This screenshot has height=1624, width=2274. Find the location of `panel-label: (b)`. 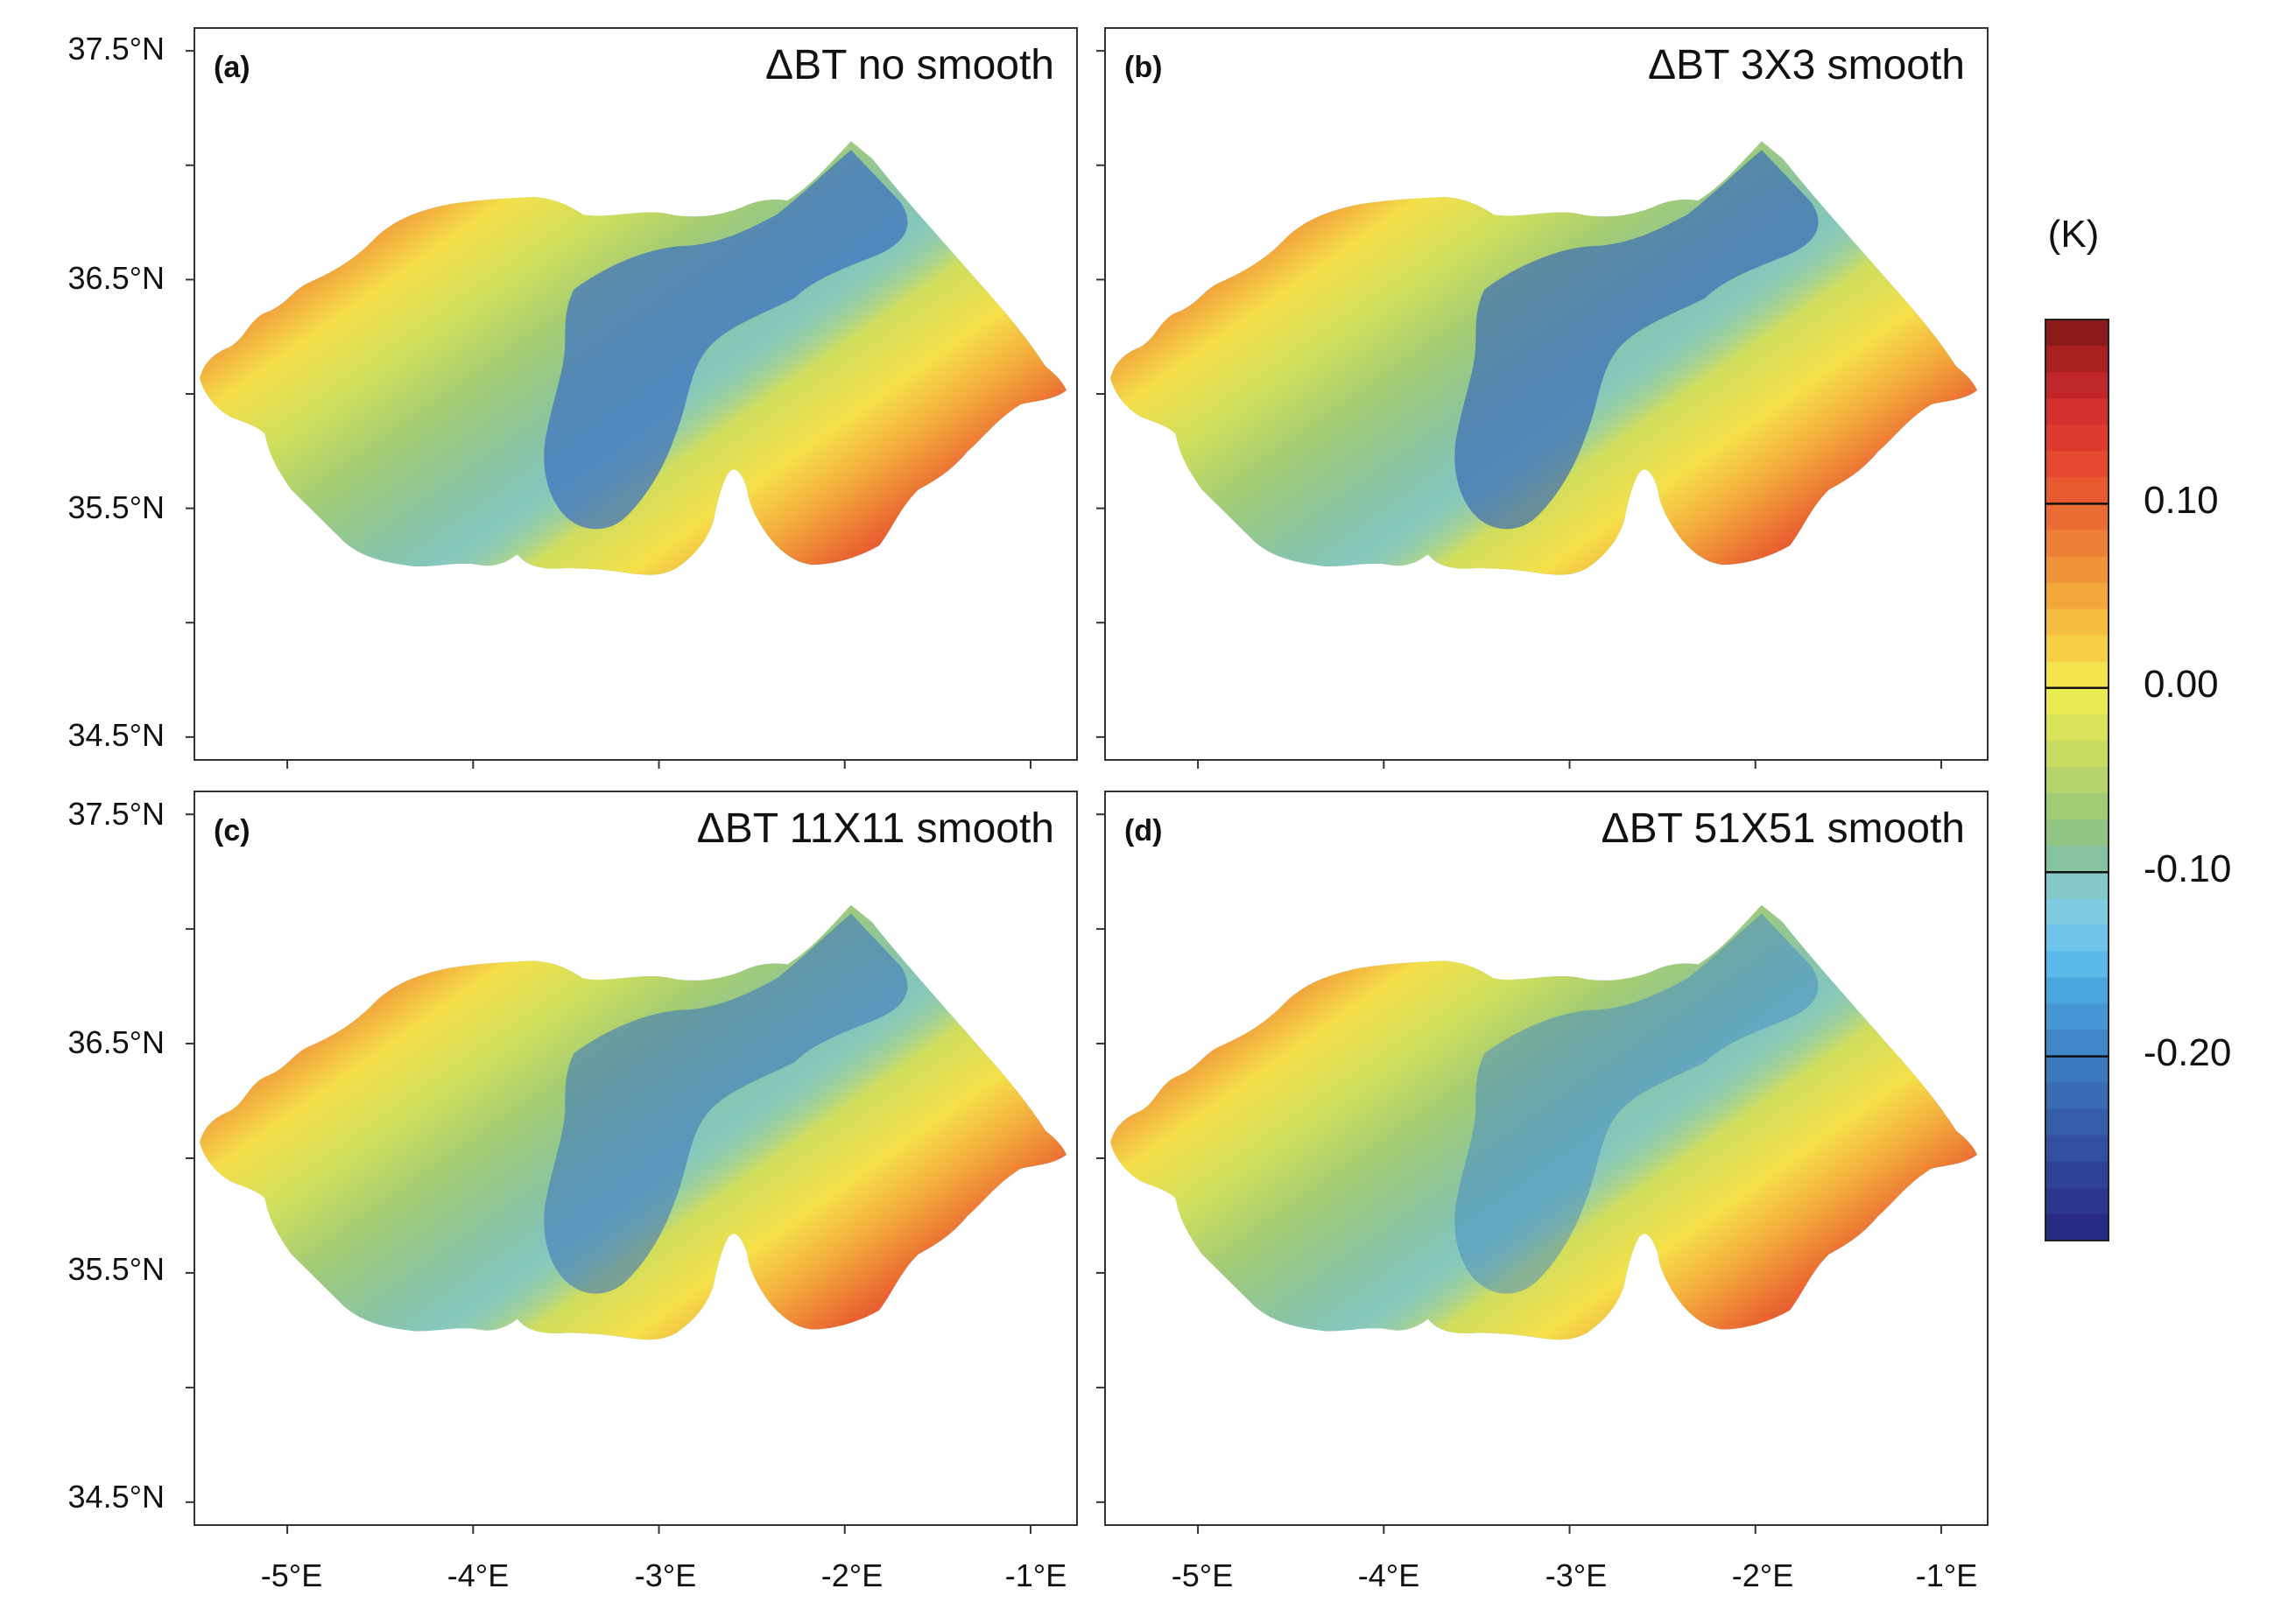

panel-label: (b) is located at coordinates (1143, 67).